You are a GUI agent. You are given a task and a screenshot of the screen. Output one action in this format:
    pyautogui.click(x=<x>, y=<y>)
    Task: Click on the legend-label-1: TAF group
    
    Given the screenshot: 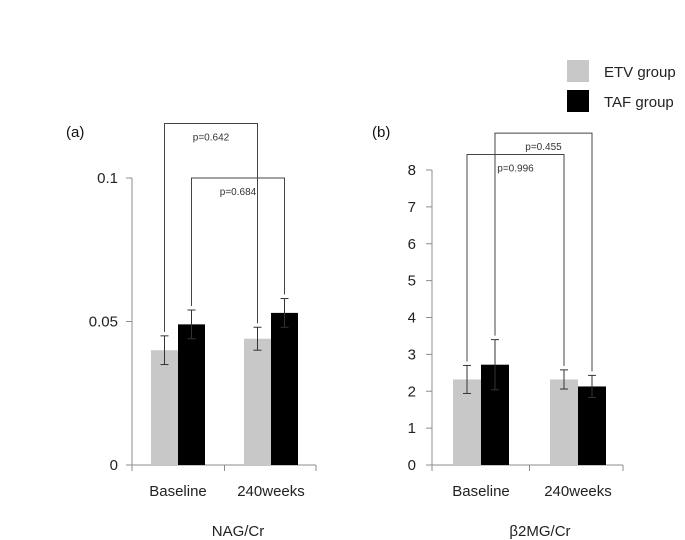 What is the action you would take?
    pyautogui.click(x=639, y=102)
    